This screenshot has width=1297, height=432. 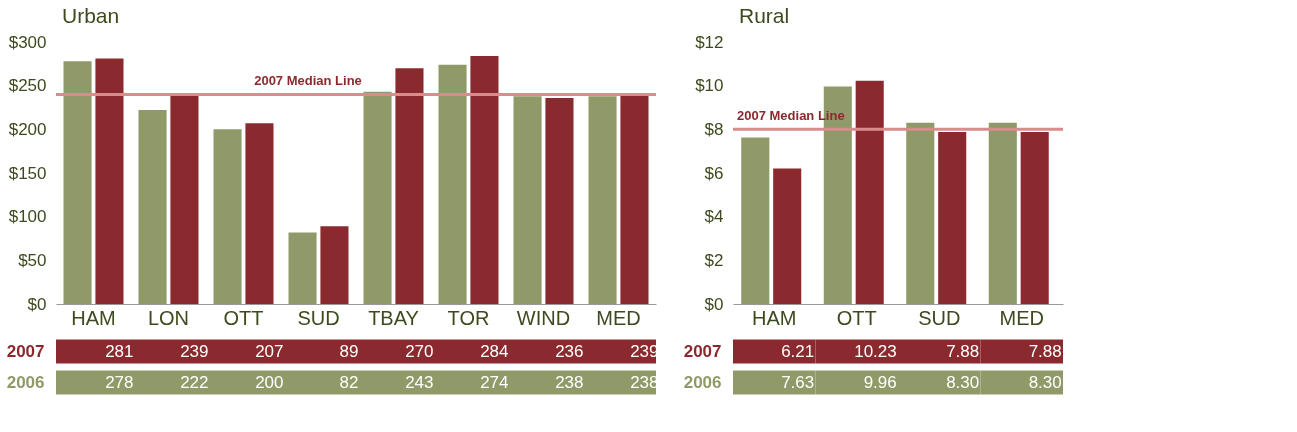 I want to click on data-label: 284, so click(x=494, y=351).